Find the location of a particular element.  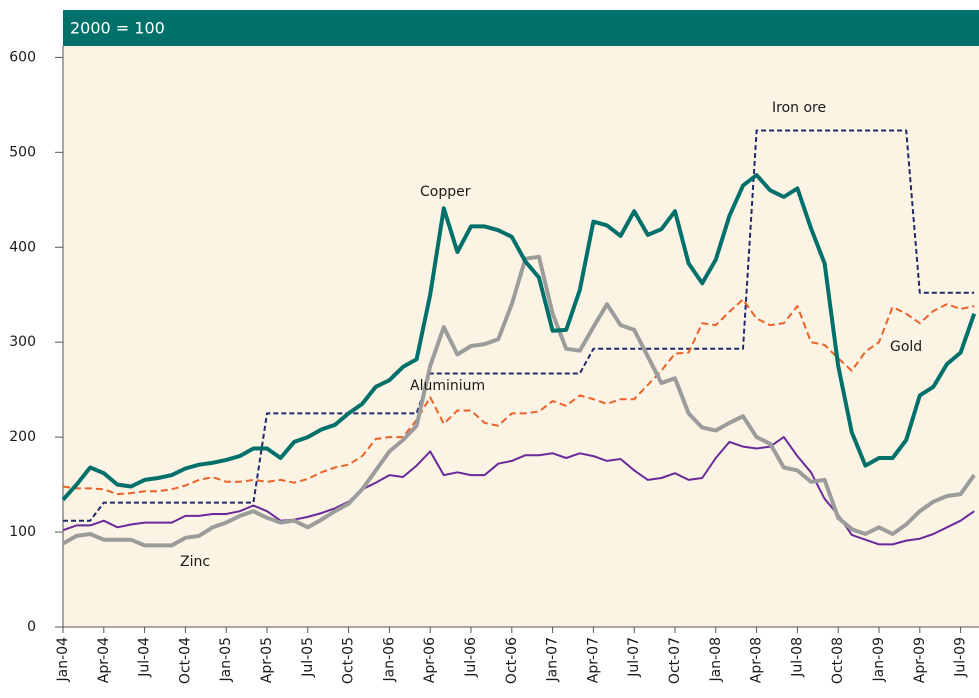

x-tick-label: Jan-05 is located at coordinates (226, 659).